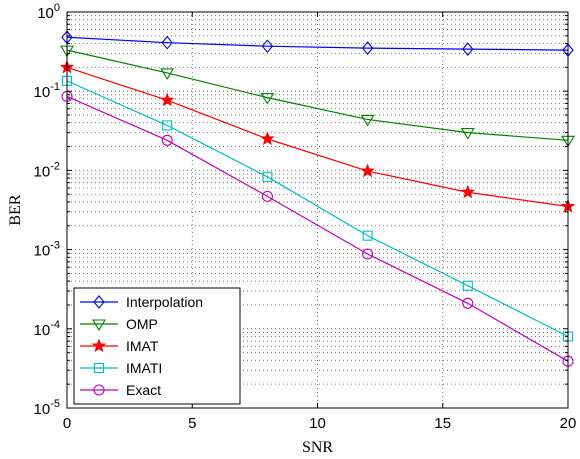 Image resolution: width=580 pixels, height=459 pixels. What do you see at coordinates (317, 423) in the screenshot?
I see `x-tick-label: 10` at bounding box center [317, 423].